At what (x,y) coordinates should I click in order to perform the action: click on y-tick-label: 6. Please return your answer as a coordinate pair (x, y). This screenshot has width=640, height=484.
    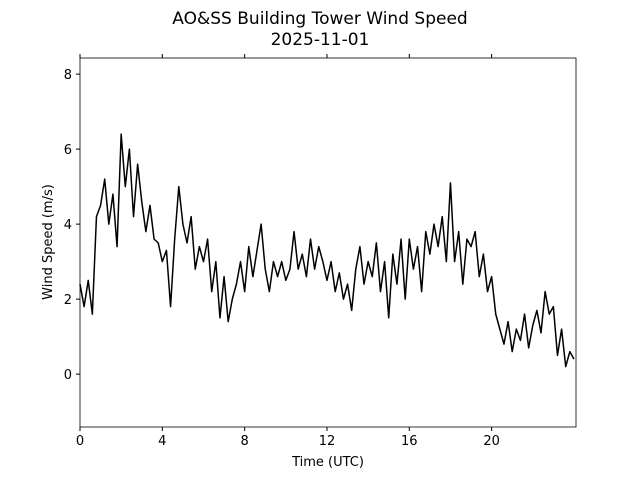
    Looking at the image, I should click on (68, 150).